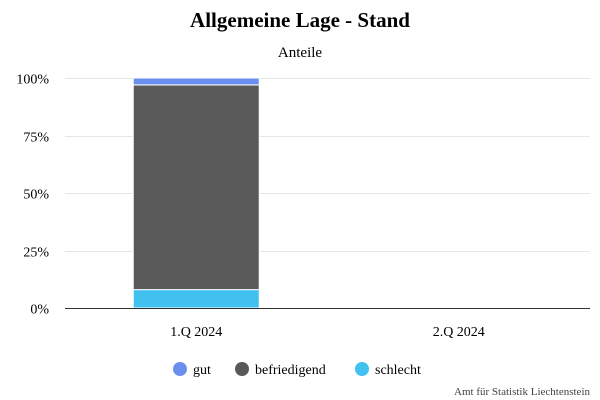  I want to click on legend-item-gut: gut, so click(192, 370).